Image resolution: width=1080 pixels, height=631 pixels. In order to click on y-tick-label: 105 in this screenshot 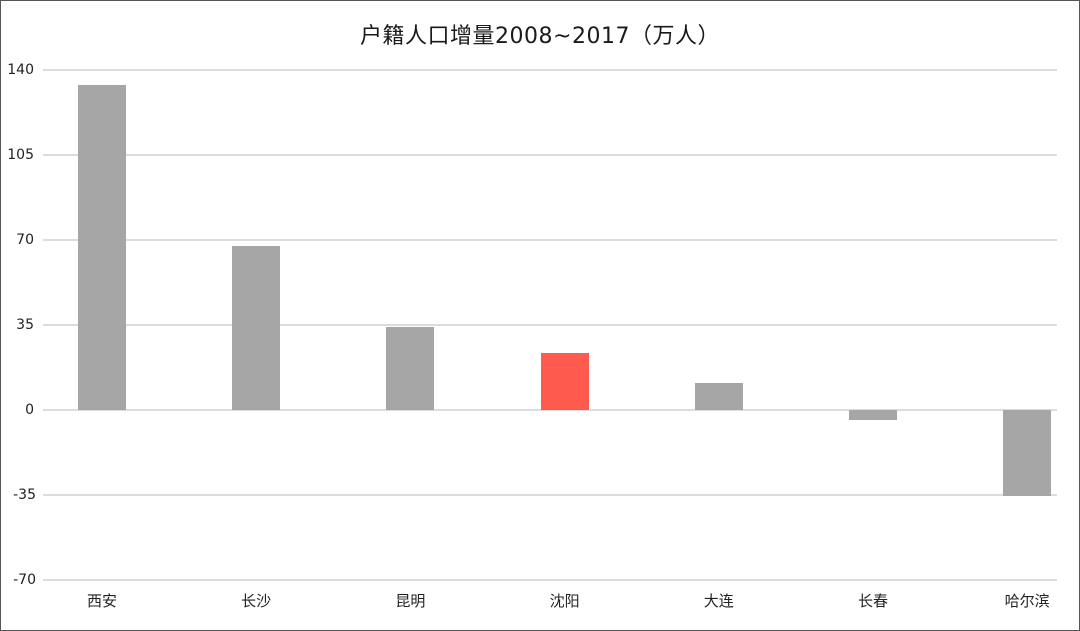, I will do `click(20, 155)`.